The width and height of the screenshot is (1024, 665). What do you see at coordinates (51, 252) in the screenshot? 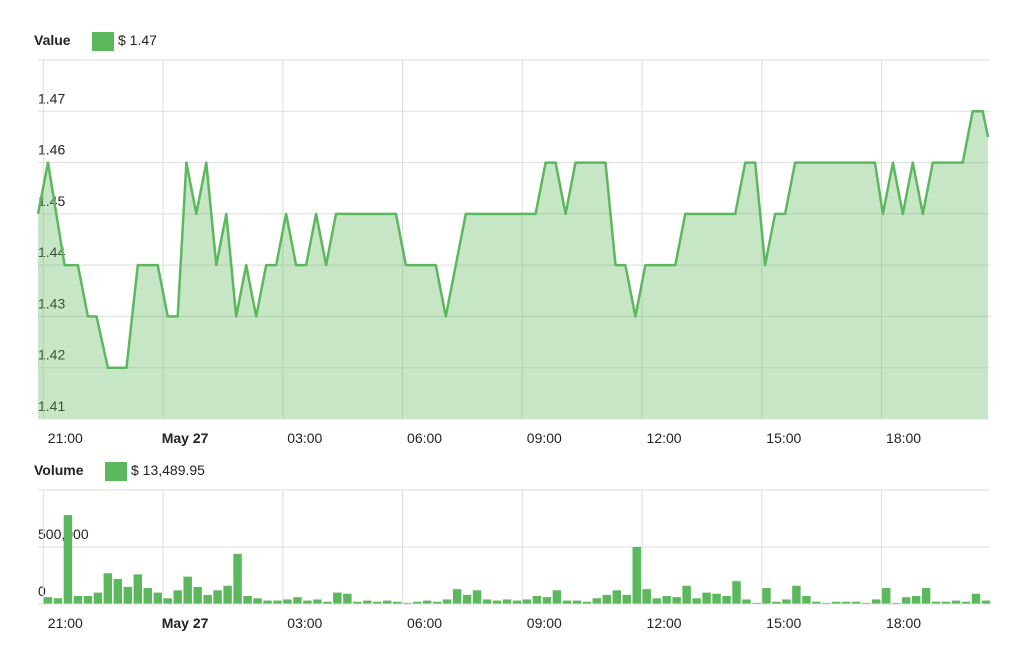
I see `y-tick-label: 1.44` at bounding box center [51, 252].